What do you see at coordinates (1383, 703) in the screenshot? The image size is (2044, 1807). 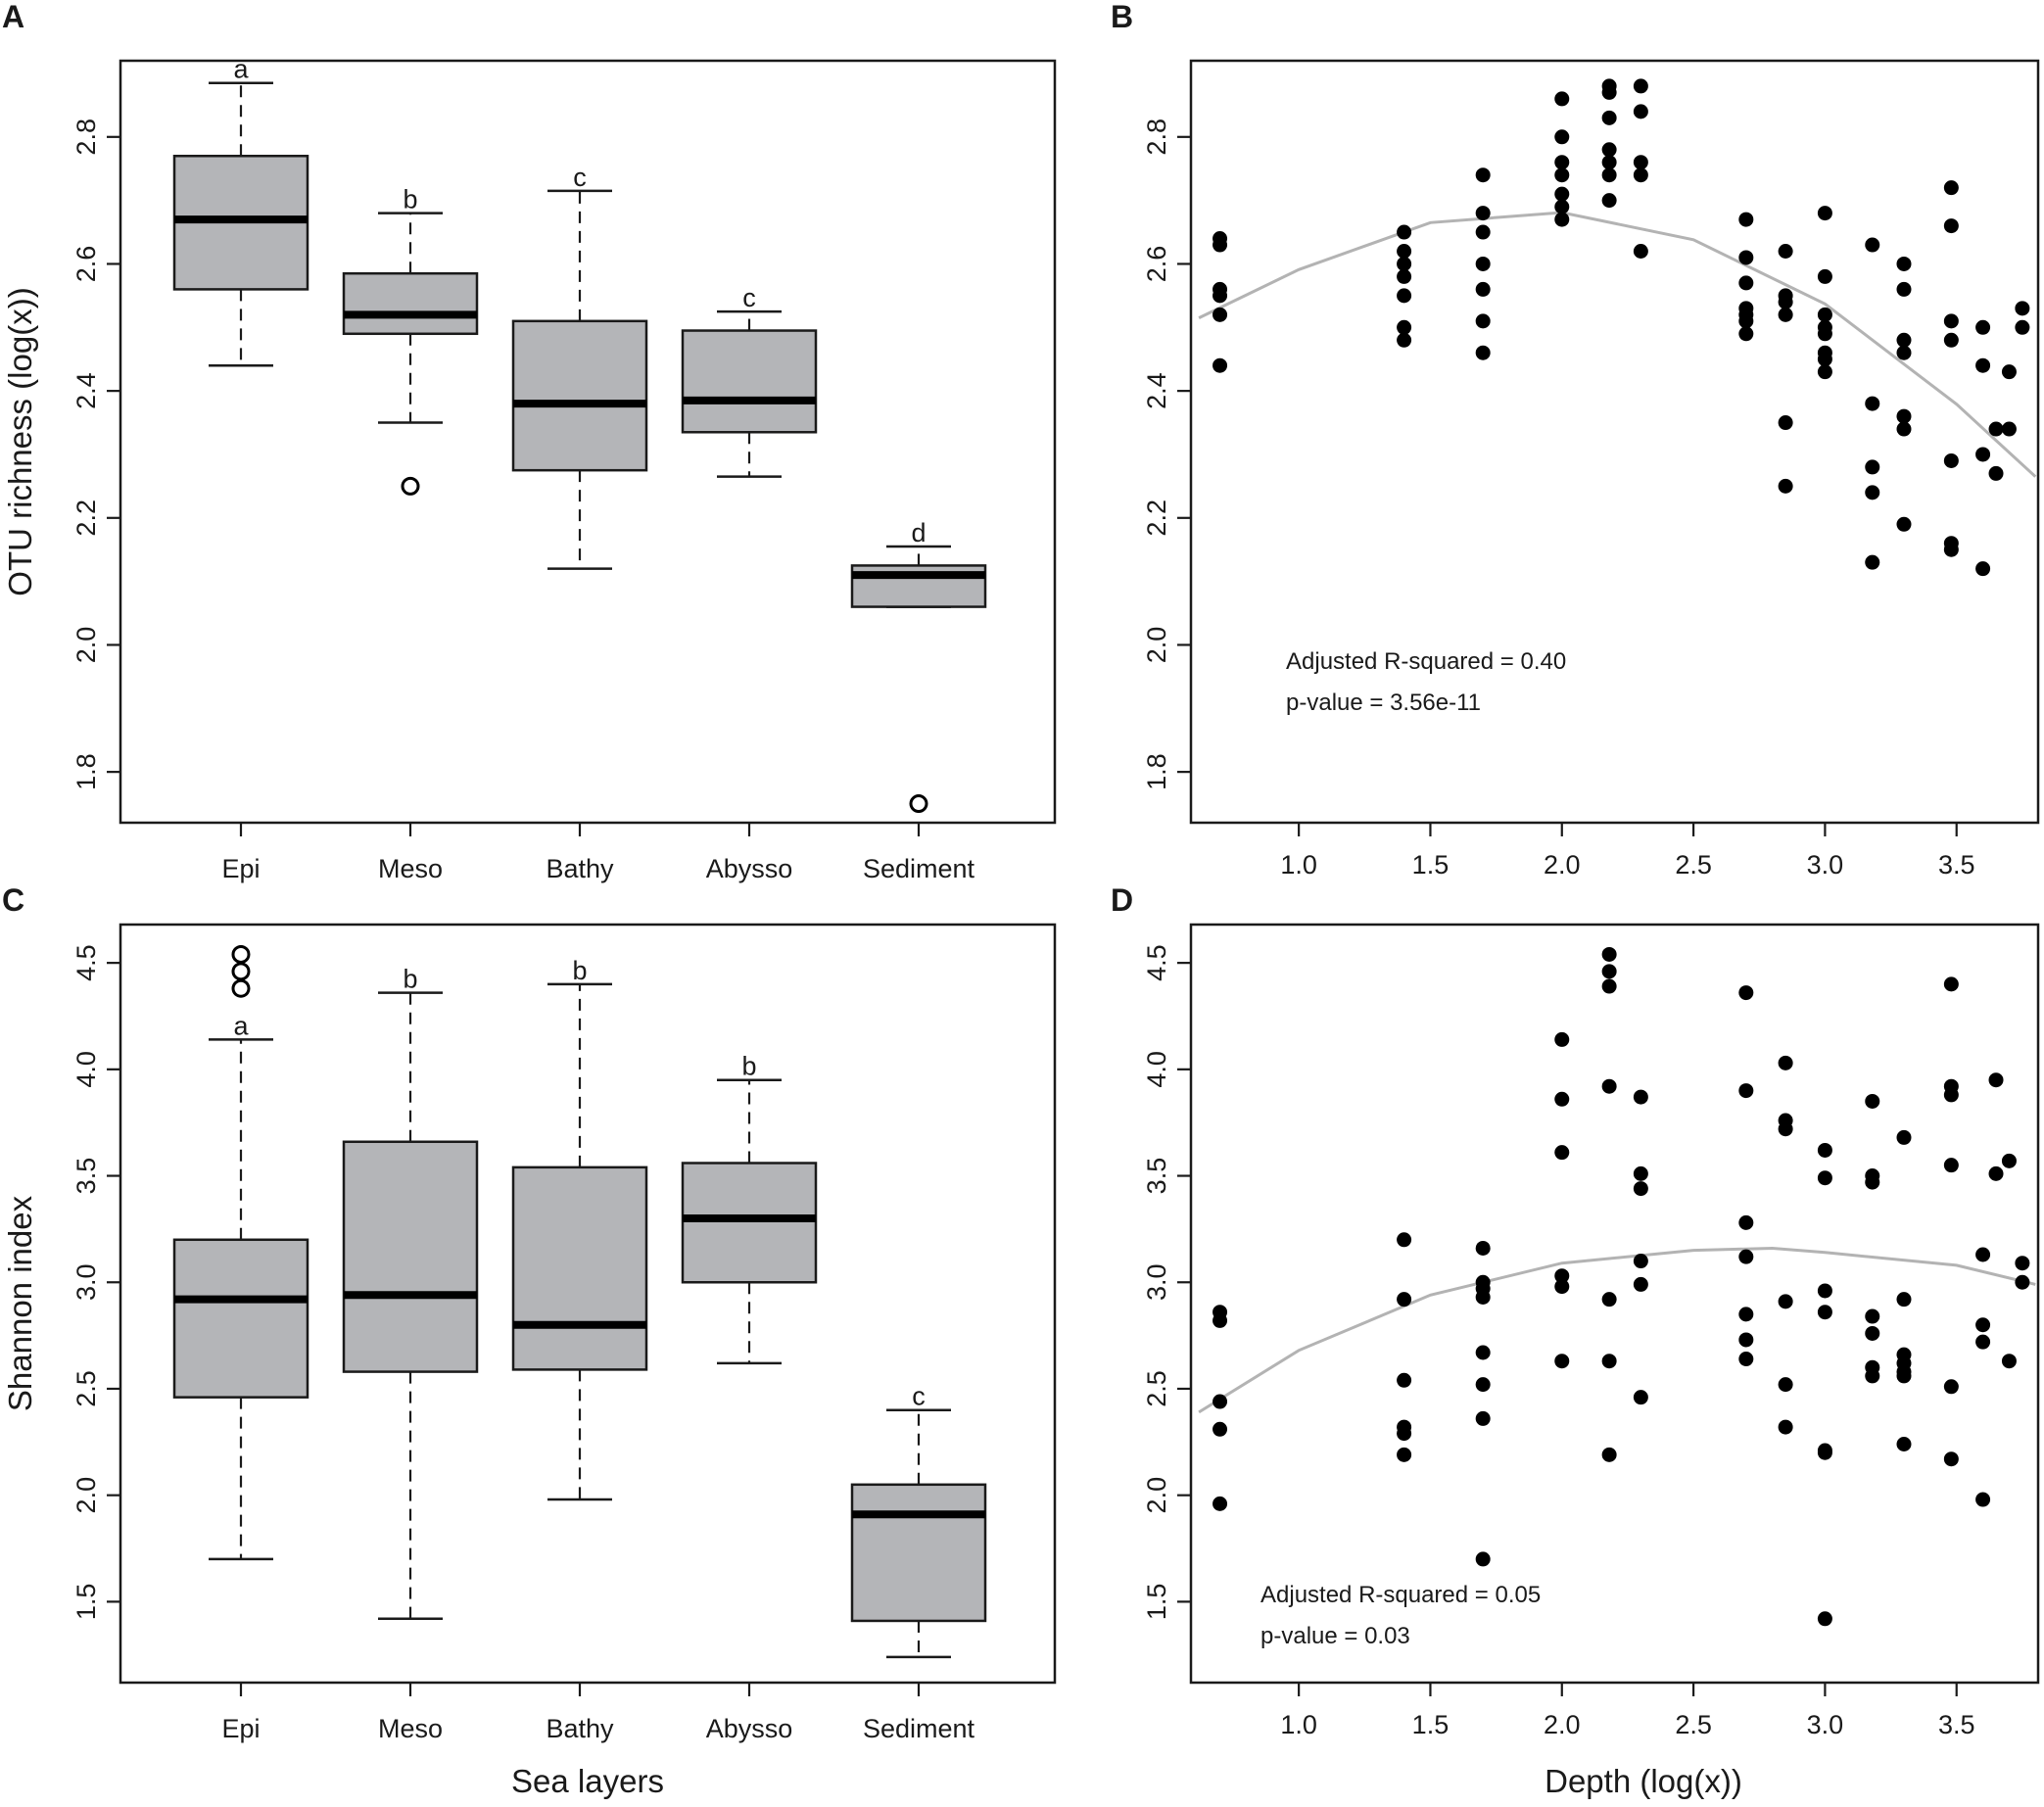 I see `panel-b-annotation-p-value: p-value = 3.56e-11` at bounding box center [1383, 703].